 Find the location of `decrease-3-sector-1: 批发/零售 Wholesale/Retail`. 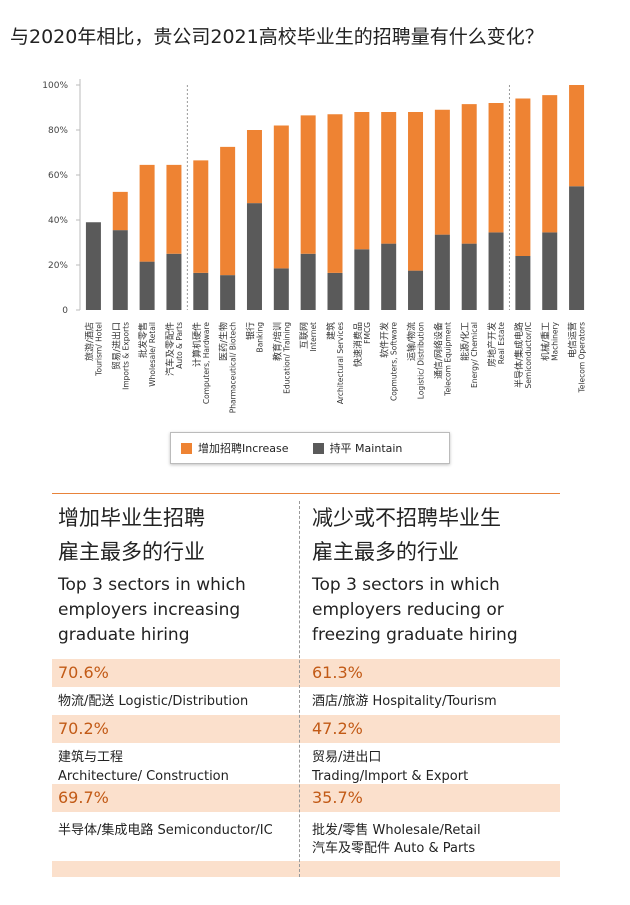

decrease-3-sector-1: 批发/零售 Wholesale/Retail is located at coordinates (396, 830).